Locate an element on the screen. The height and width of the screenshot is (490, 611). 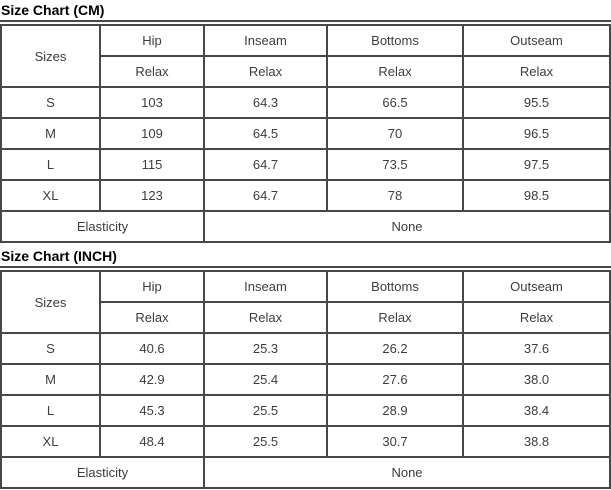
value-cell: 78 is located at coordinates (395, 195).